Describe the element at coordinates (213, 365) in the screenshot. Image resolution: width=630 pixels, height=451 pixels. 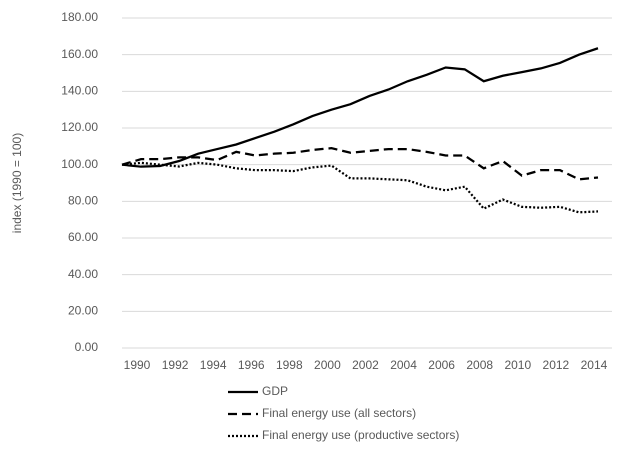
I see `x-tick-label: 1994` at that location.